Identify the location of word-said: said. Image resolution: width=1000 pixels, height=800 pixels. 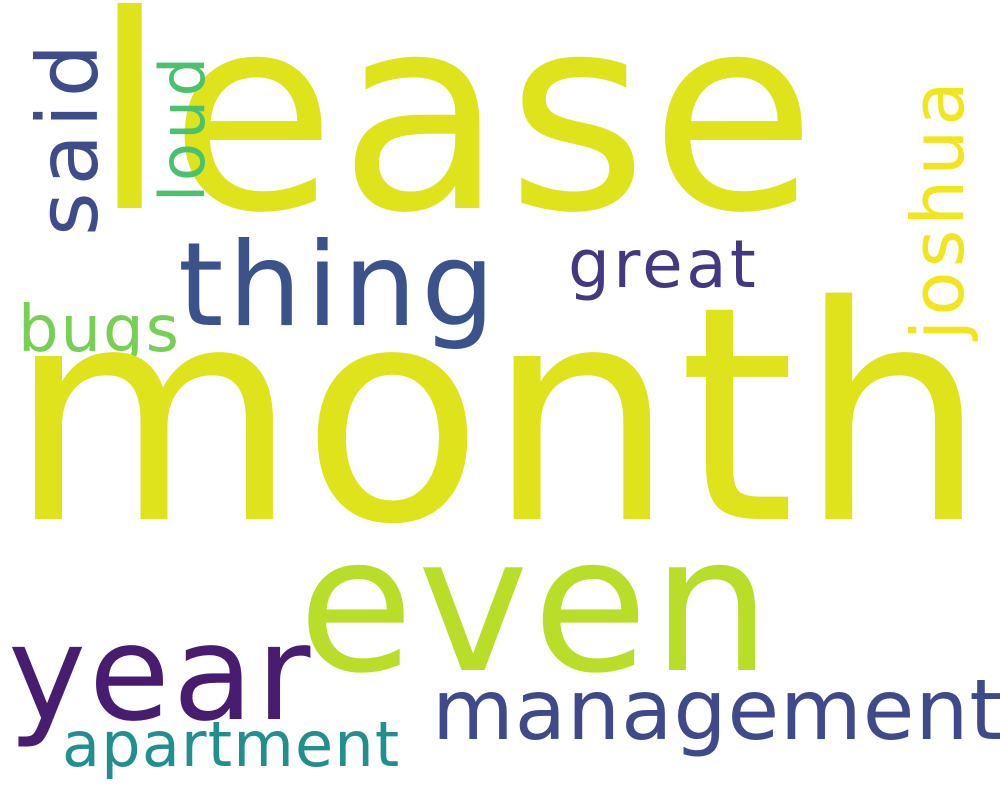
(68, 136).